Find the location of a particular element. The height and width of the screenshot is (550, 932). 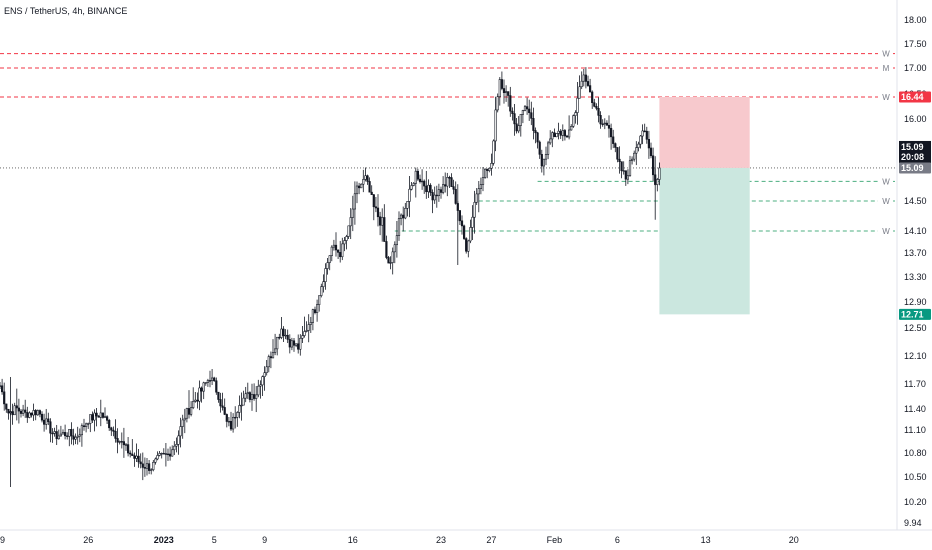

time-tick: 27 is located at coordinates (491, 540).